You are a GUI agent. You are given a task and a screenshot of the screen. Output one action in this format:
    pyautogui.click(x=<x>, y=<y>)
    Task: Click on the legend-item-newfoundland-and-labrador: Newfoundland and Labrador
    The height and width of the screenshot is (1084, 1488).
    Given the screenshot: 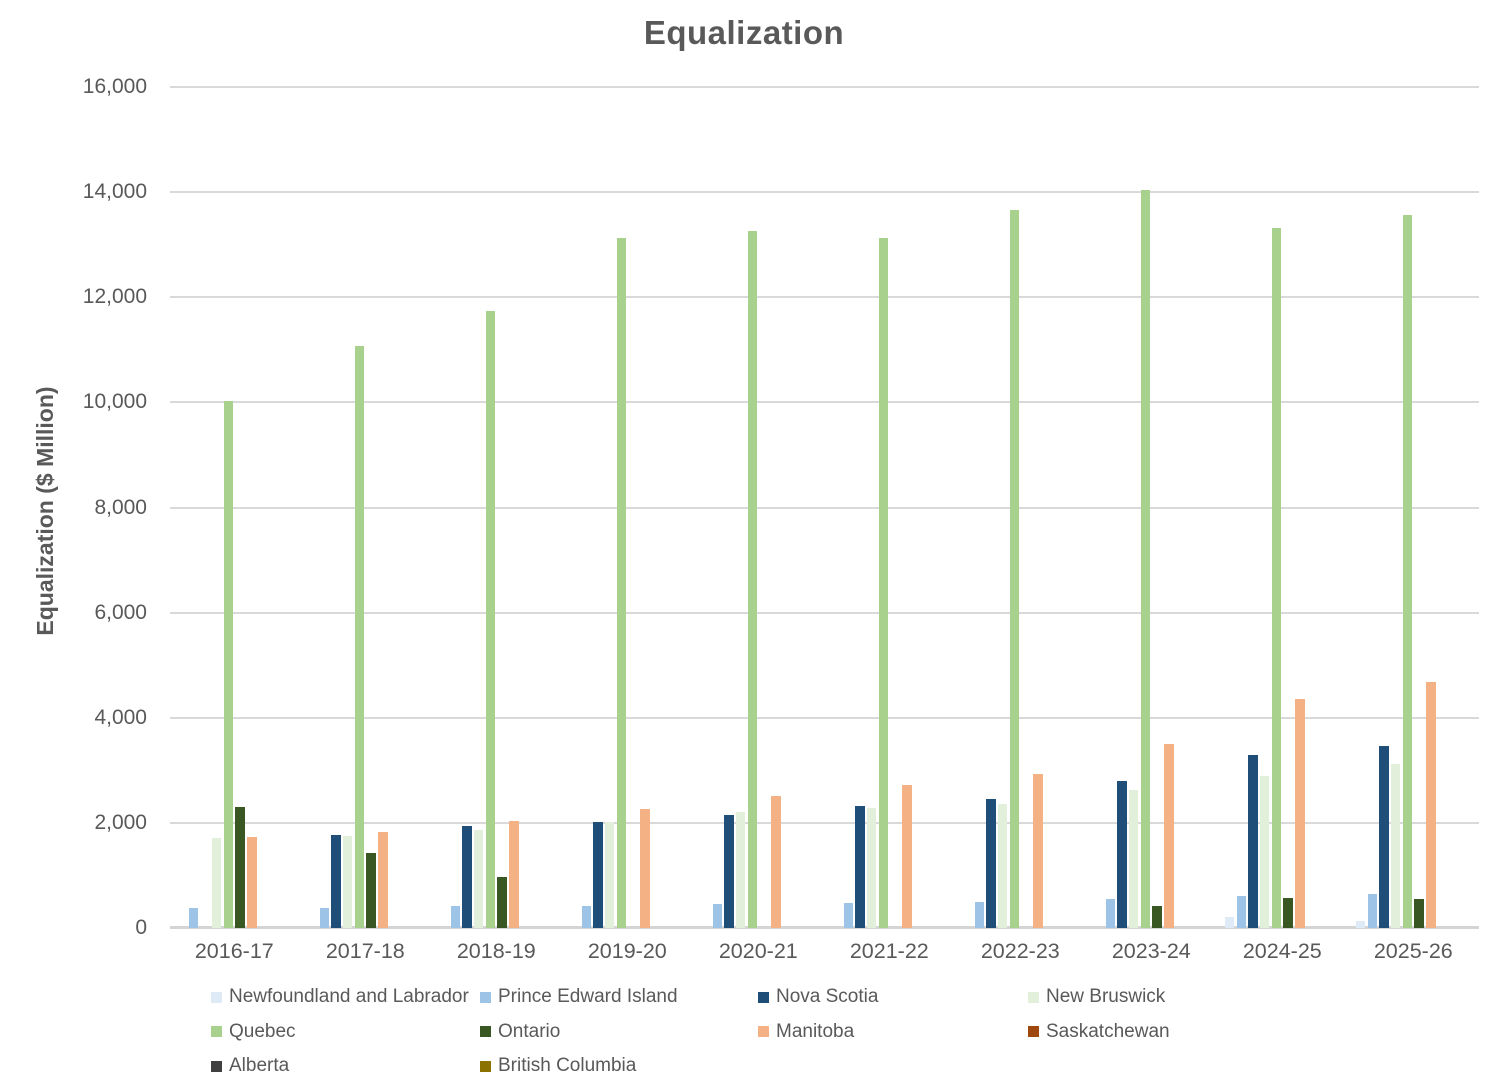 What is the action you would take?
    pyautogui.click(x=345, y=997)
    